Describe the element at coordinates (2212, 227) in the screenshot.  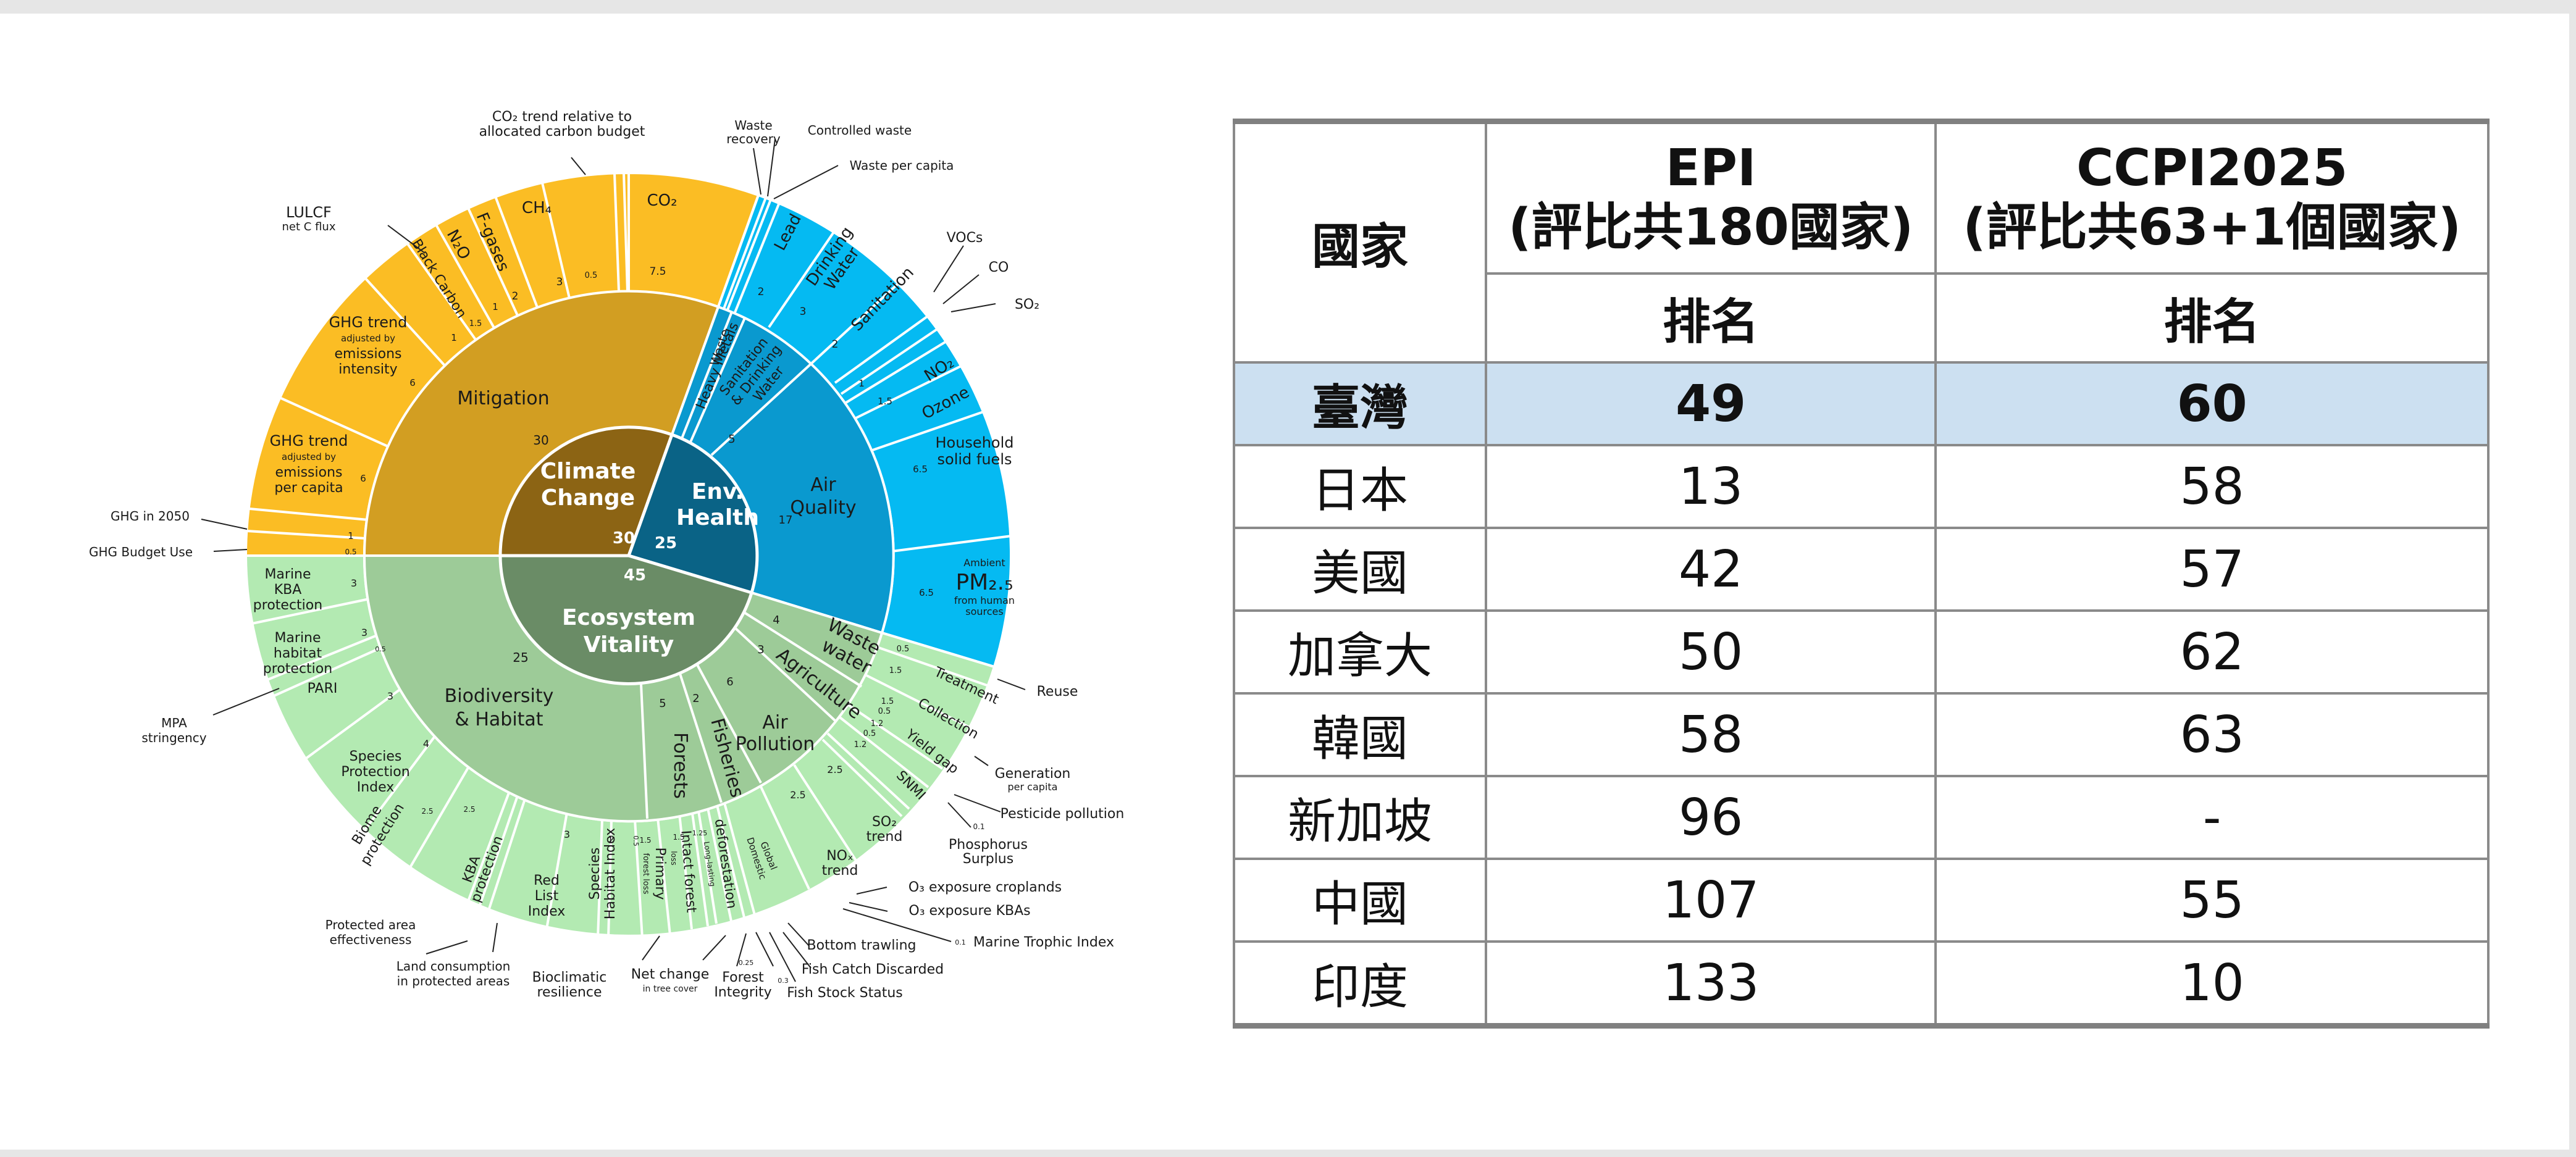
I see `header-ccpi-sub: (評比共63+1個國家)` at that location.